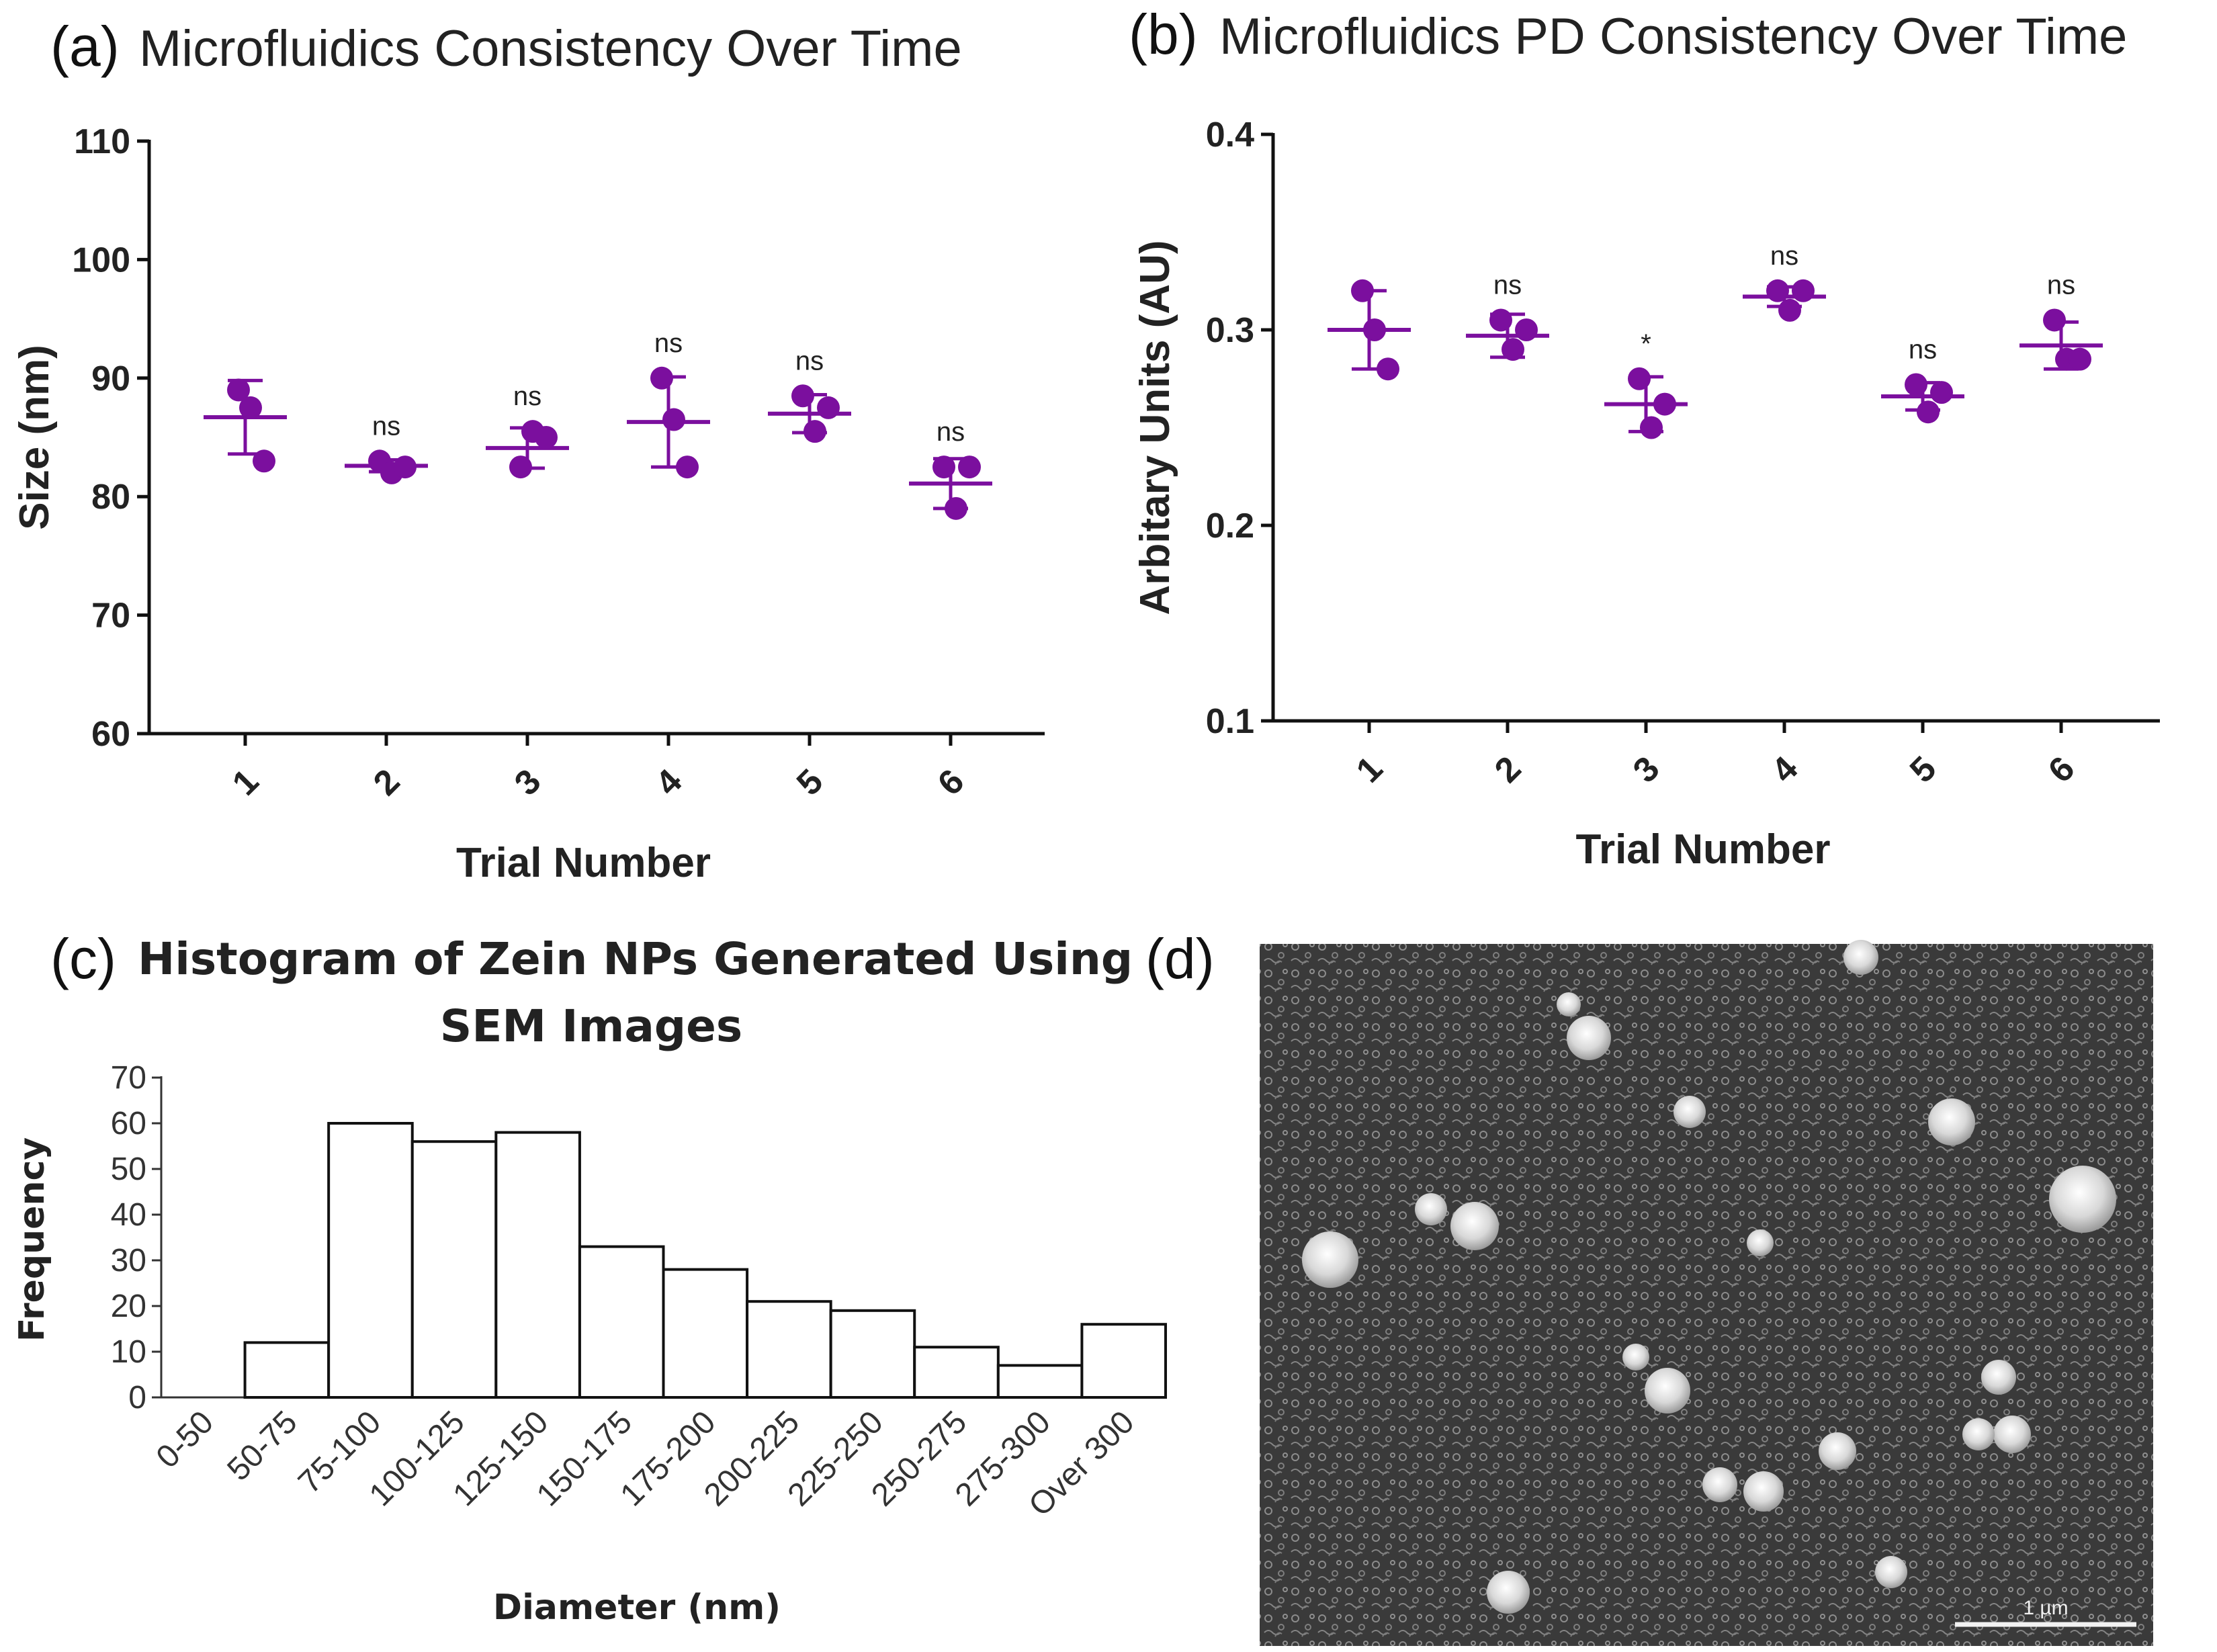  I want to click on y-axis-title: Arbitary Units (AU), so click(1155, 427).